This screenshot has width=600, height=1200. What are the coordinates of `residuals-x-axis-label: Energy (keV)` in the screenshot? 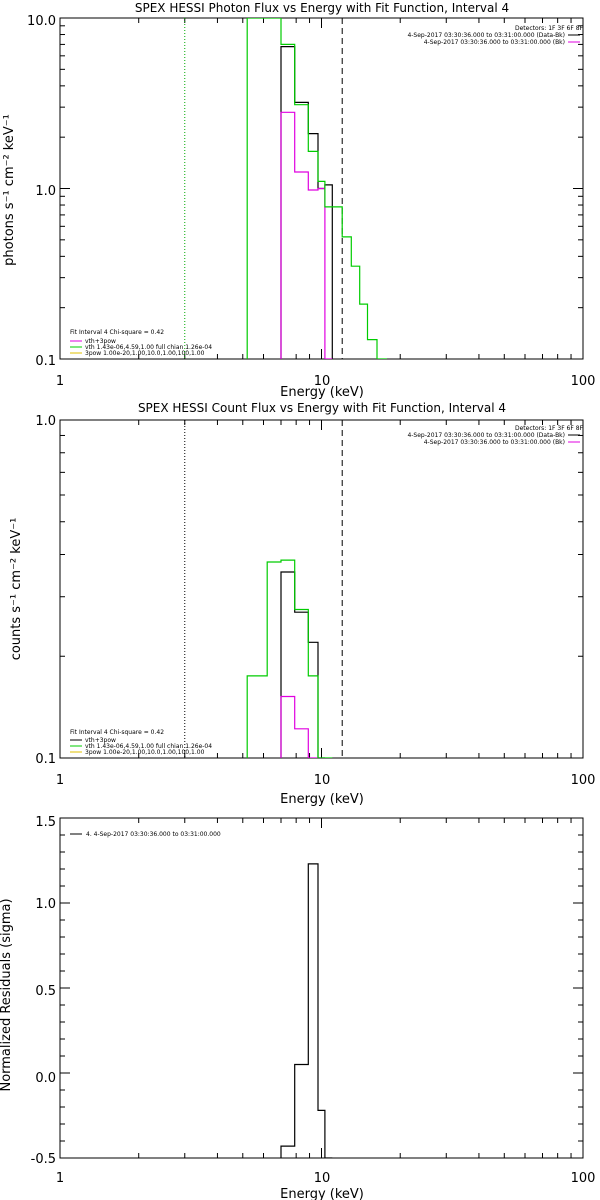 It's located at (322, 1193).